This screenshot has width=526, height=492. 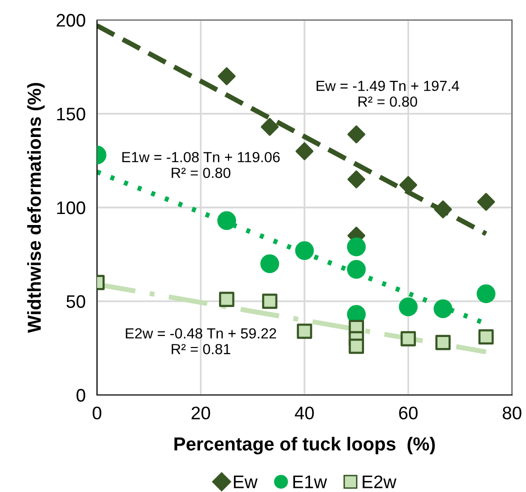 I want to click on y-tick-label: 0, so click(x=81, y=395).